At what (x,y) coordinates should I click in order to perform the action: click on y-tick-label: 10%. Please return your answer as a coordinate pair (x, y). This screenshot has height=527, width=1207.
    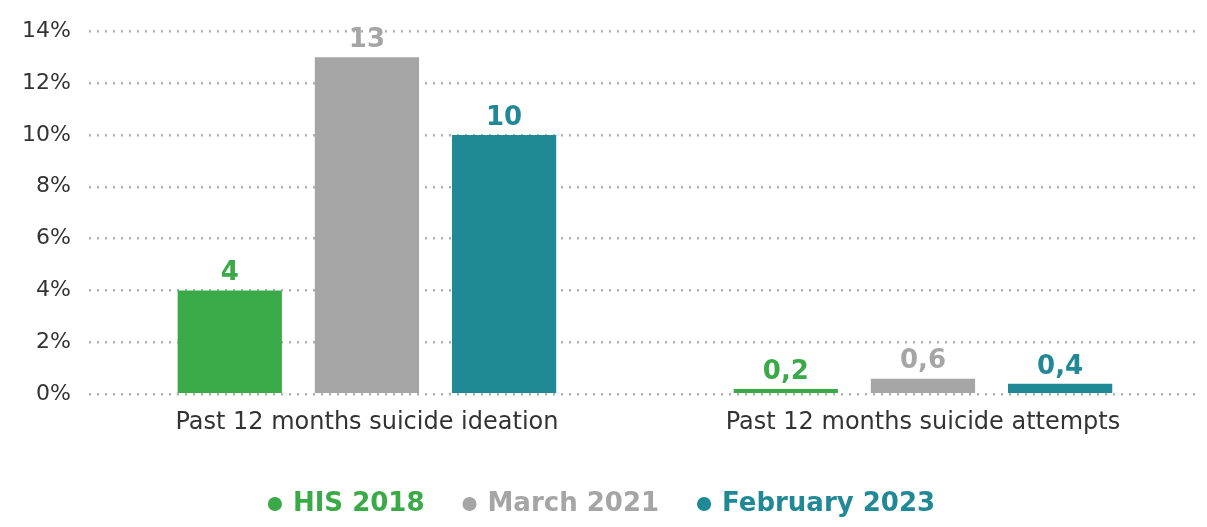
    Looking at the image, I should click on (46, 133).